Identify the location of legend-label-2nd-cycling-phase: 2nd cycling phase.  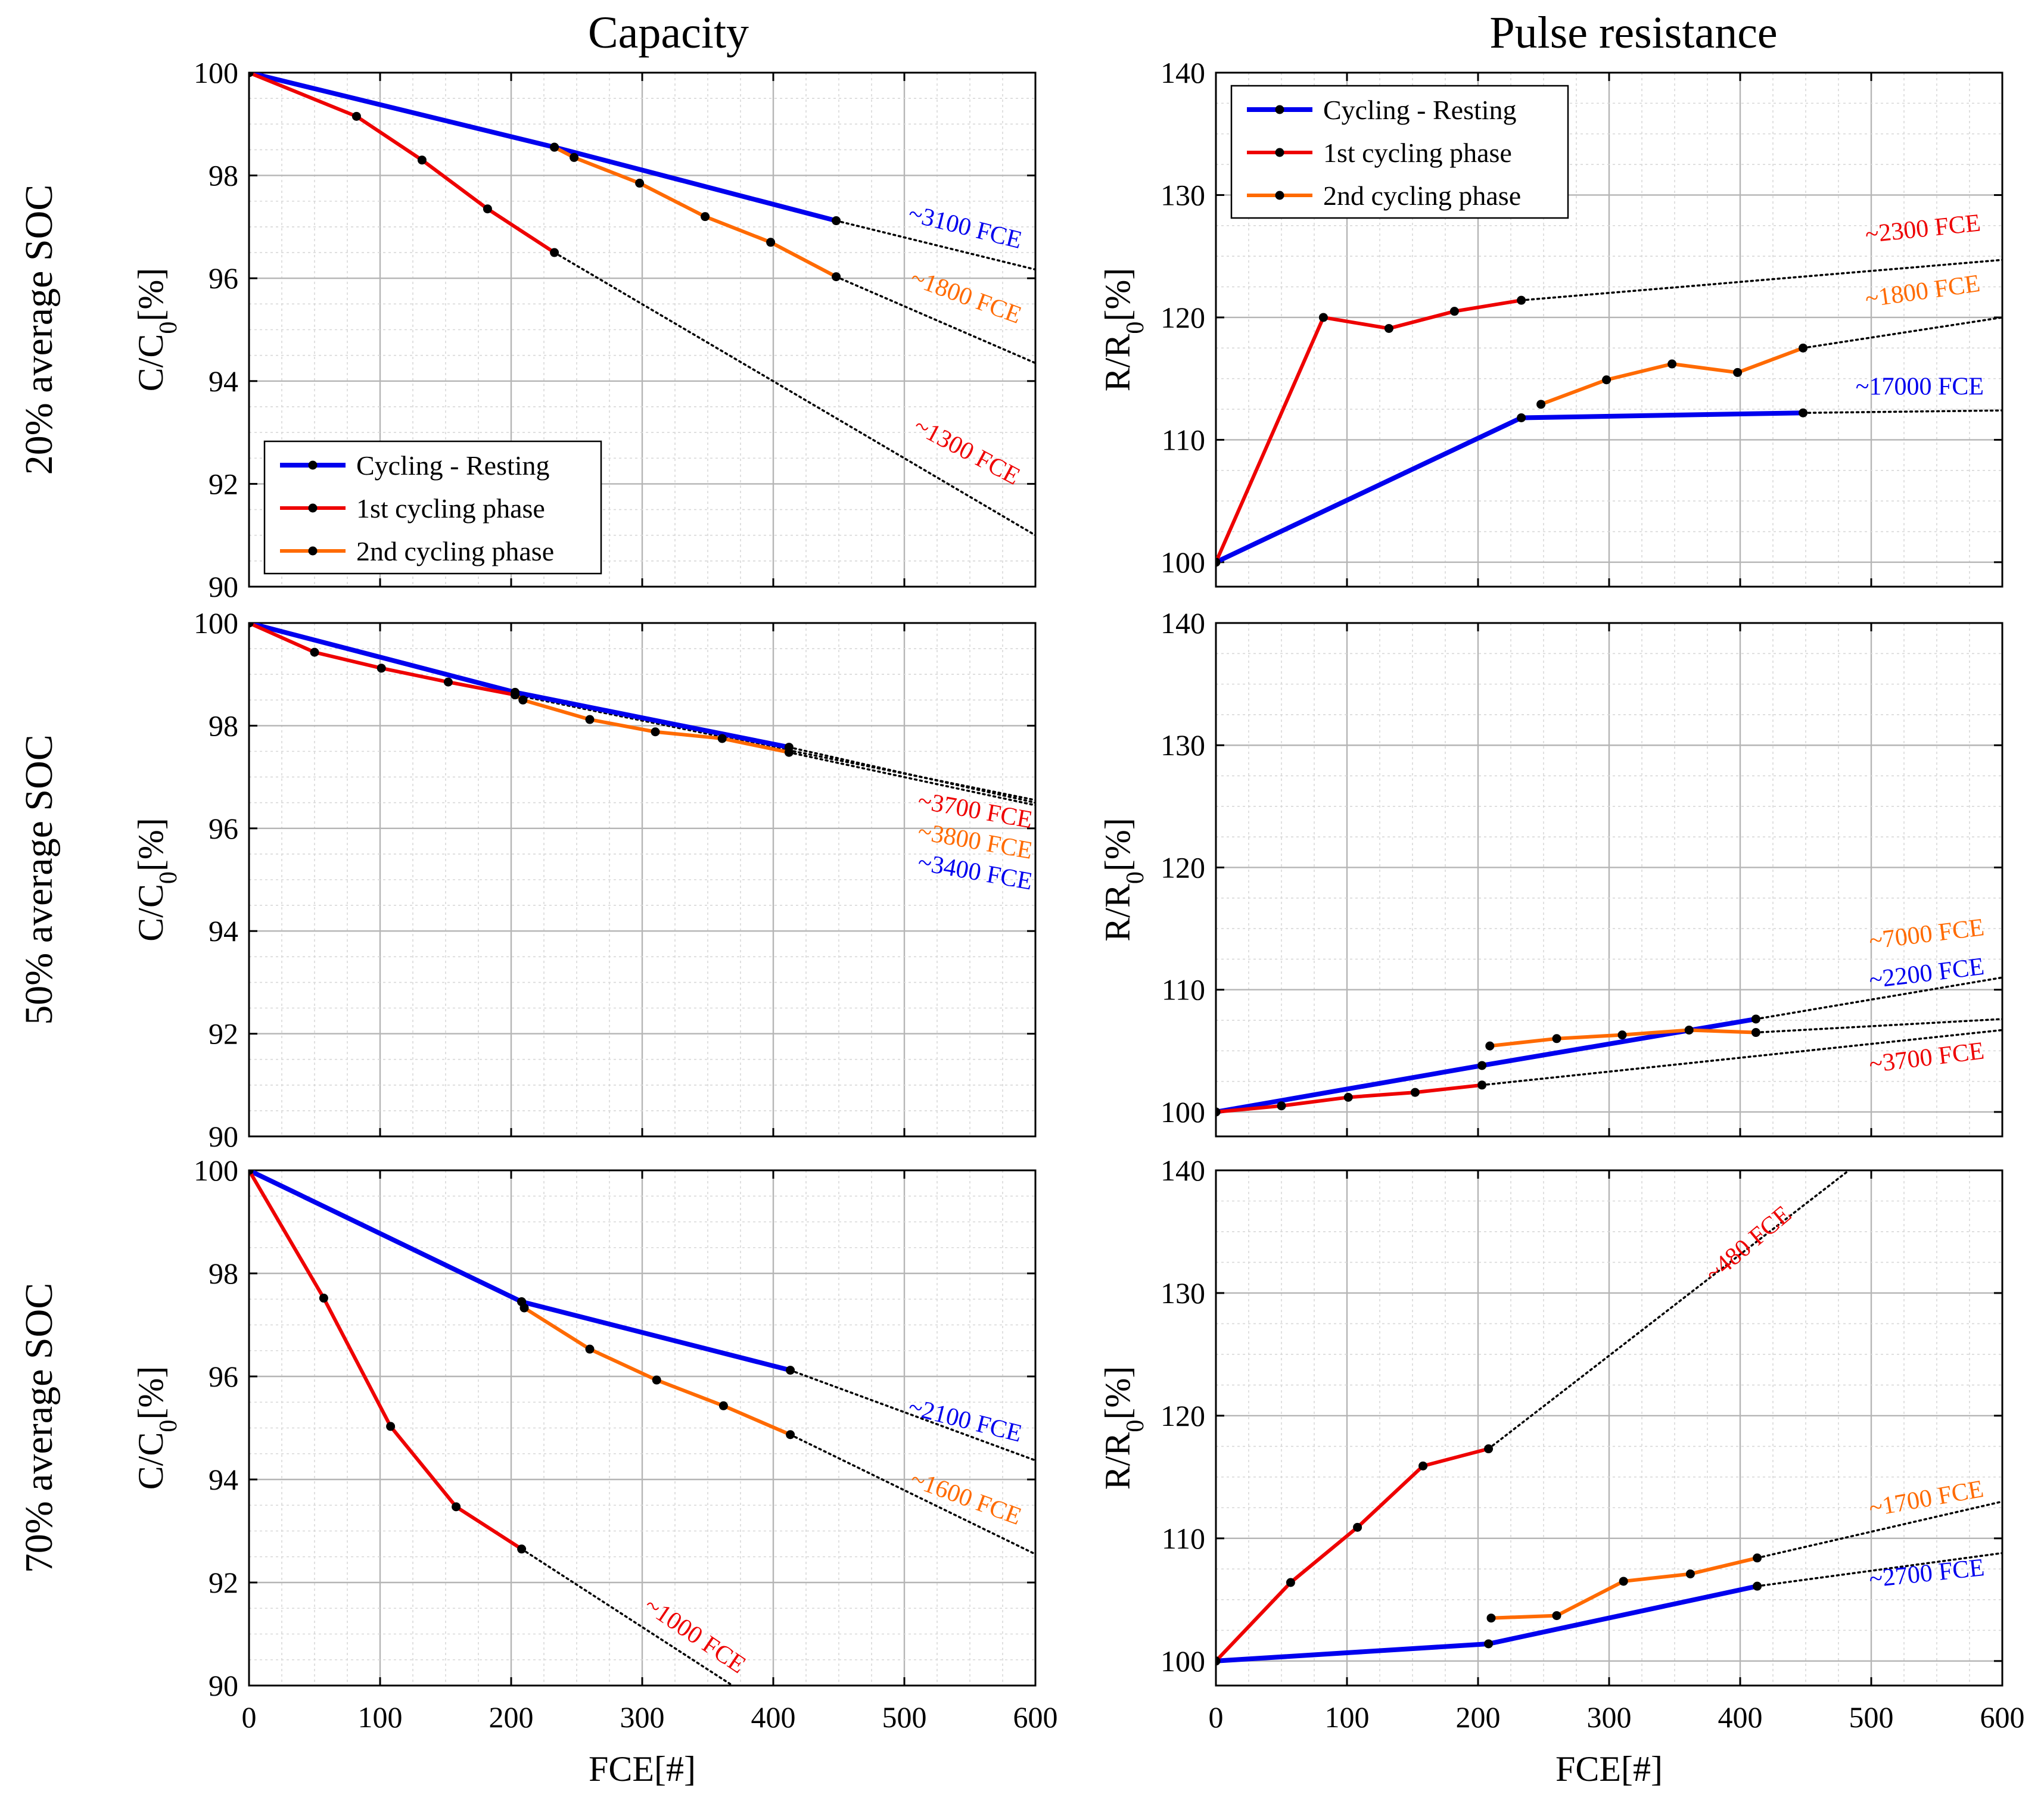
(1422, 195).